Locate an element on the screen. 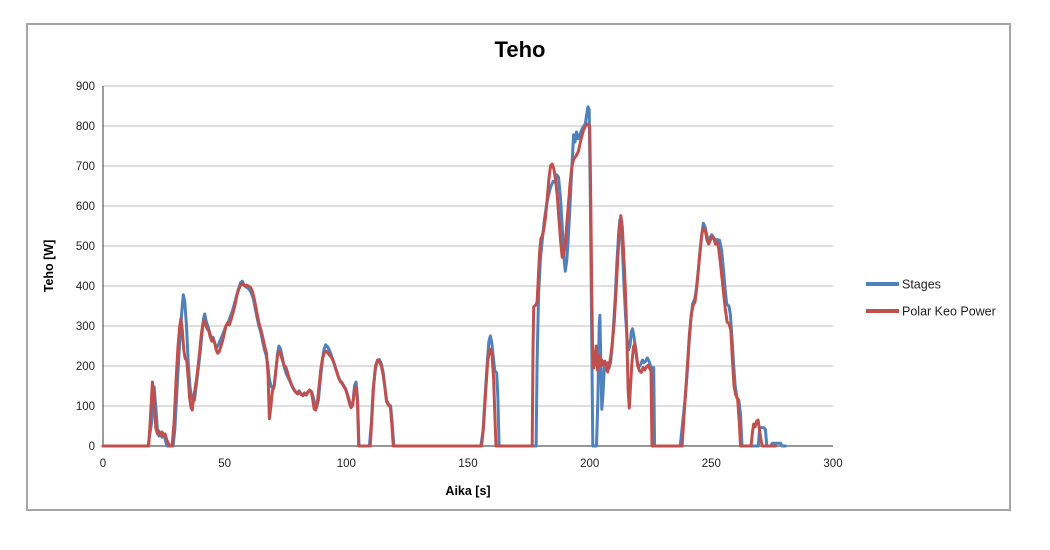  legend-label-stages: Stages is located at coordinates (921, 285).